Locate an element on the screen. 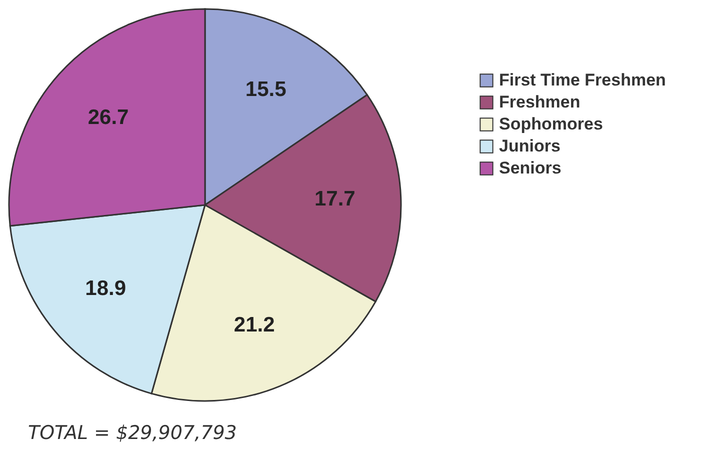  legend-label: Juniors is located at coordinates (529, 146).